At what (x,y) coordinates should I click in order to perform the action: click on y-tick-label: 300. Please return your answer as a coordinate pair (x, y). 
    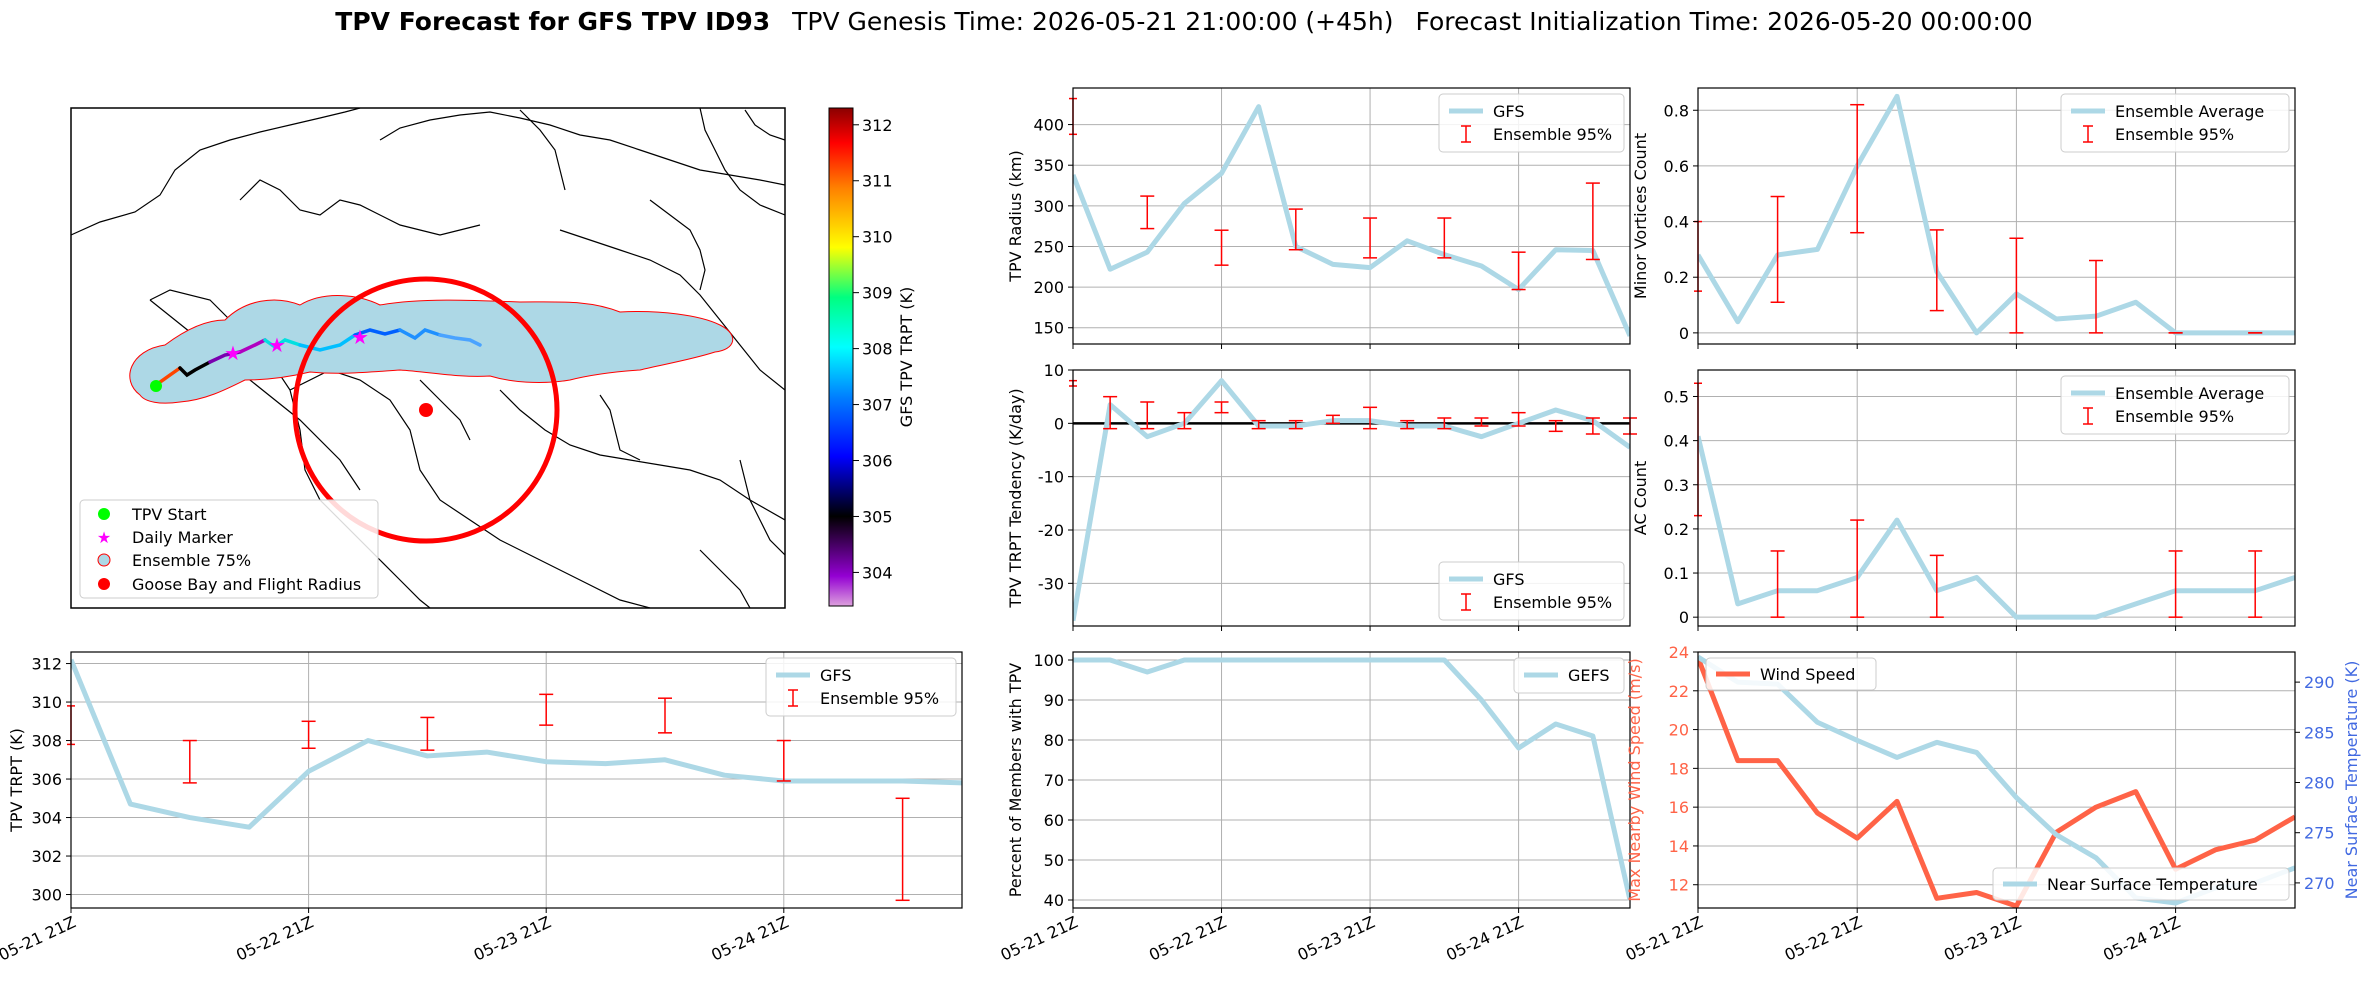
    Looking at the image, I should click on (46, 895).